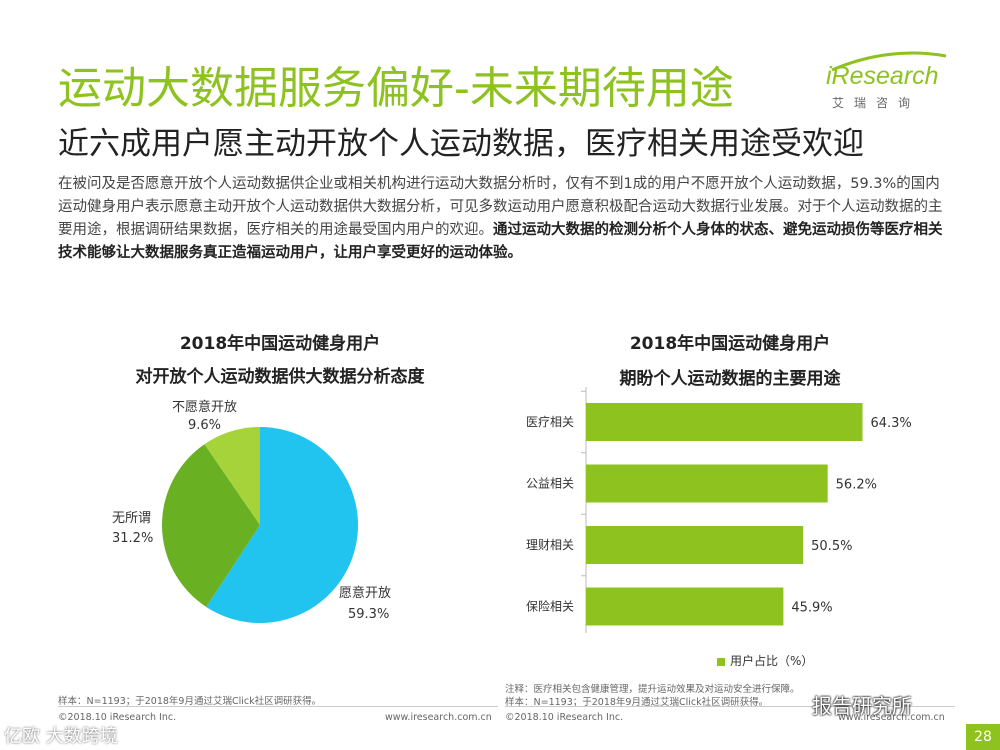 The height and width of the screenshot is (750, 1000). What do you see at coordinates (365, 593) in the screenshot?
I see `pie-label-willing: 愿意开放` at bounding box center [365, 593].